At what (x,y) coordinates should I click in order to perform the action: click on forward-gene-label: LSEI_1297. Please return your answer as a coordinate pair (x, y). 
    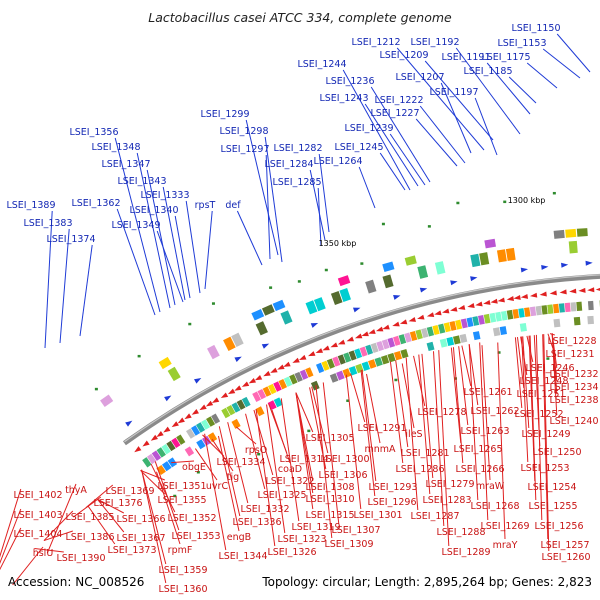
    Looking at the image, I should click on (244, 149).